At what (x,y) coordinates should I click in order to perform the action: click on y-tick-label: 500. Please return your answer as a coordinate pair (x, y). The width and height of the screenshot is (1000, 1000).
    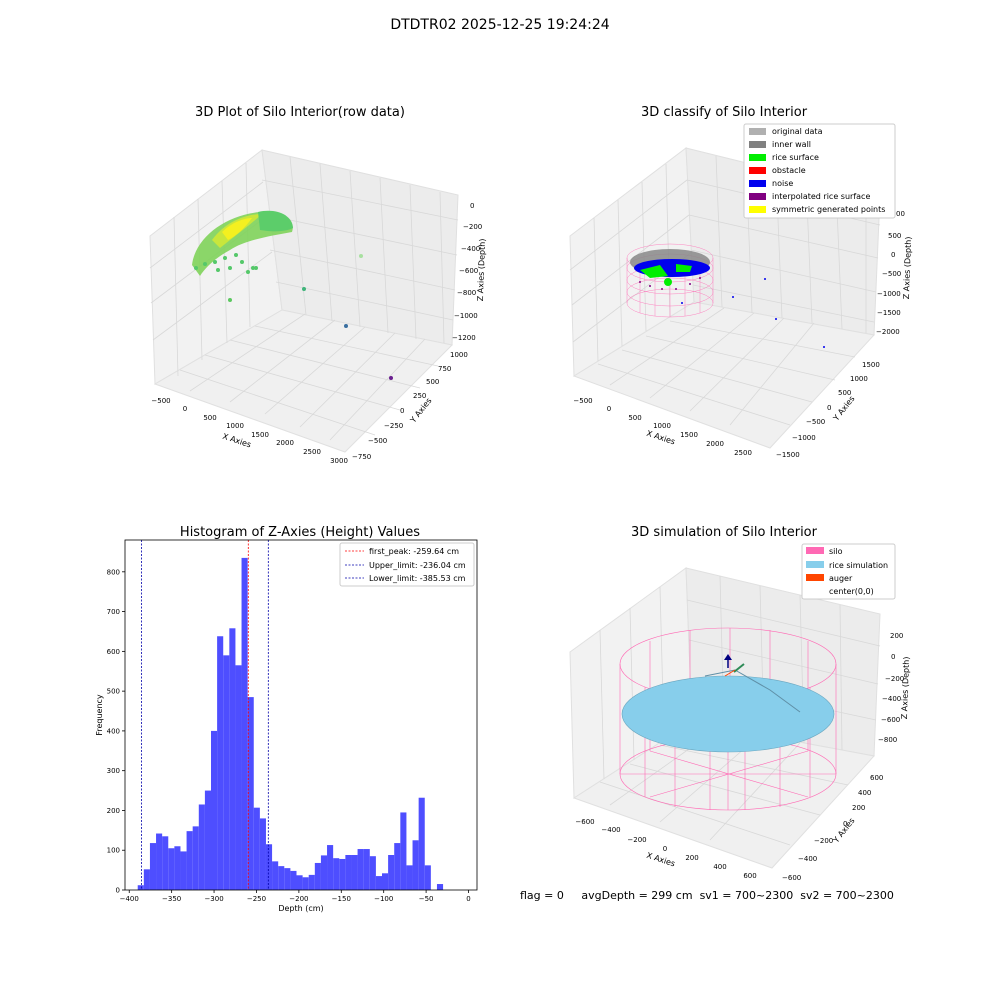
    Looking at the image, I should click on (113, 692).